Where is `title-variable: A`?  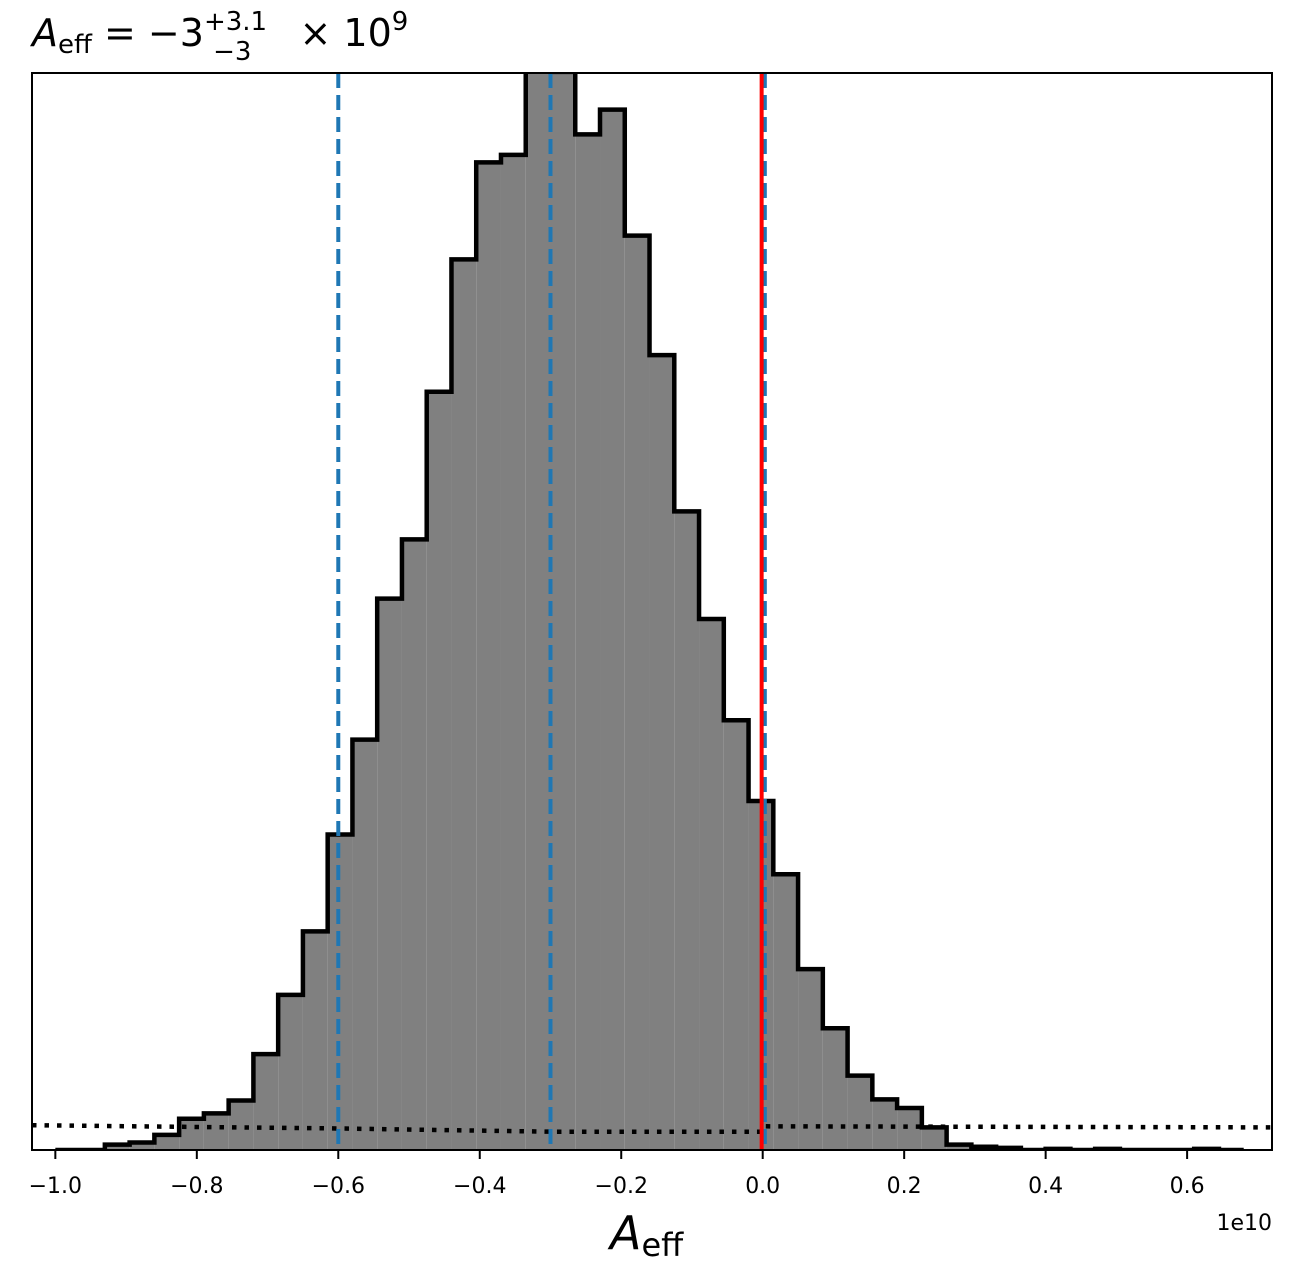
title-variable: A is located at coordinates (43, 33).